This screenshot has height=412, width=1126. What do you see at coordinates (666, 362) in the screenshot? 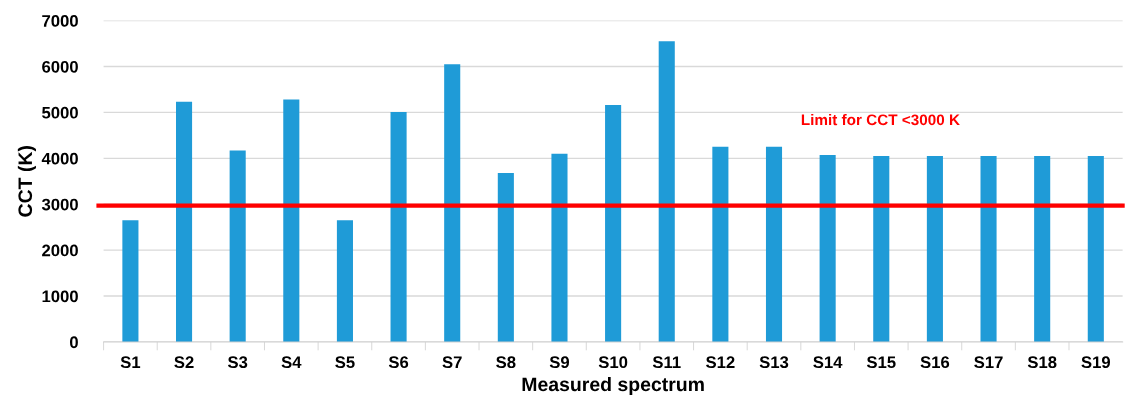
I see `x-tick-label: S11` at bounding box center [666, 362].